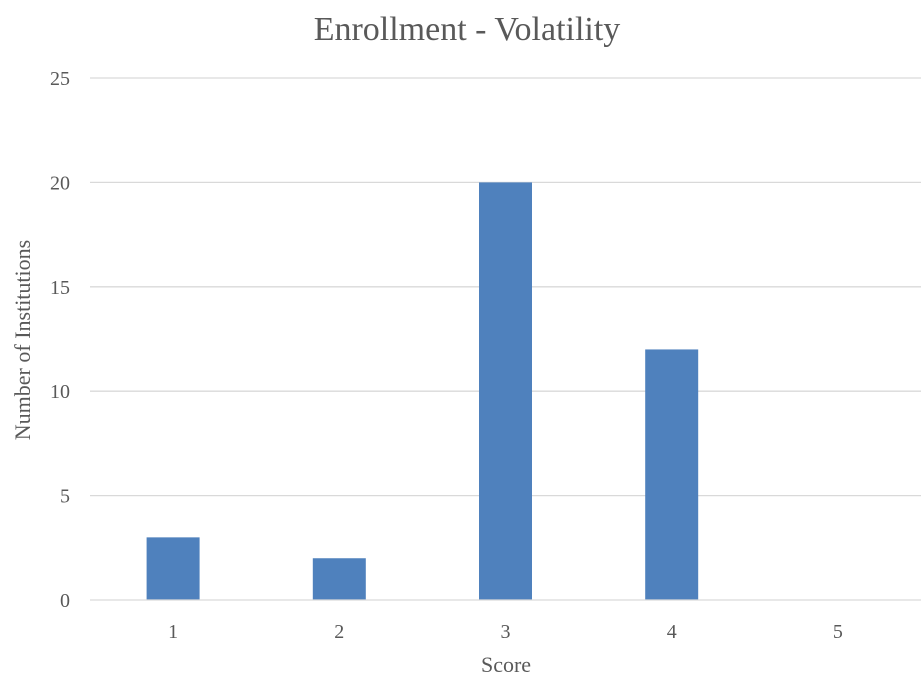 The width and height of the screenshot is (921, 679). I want to click on y-tick-label: 0, so click(65, 601).